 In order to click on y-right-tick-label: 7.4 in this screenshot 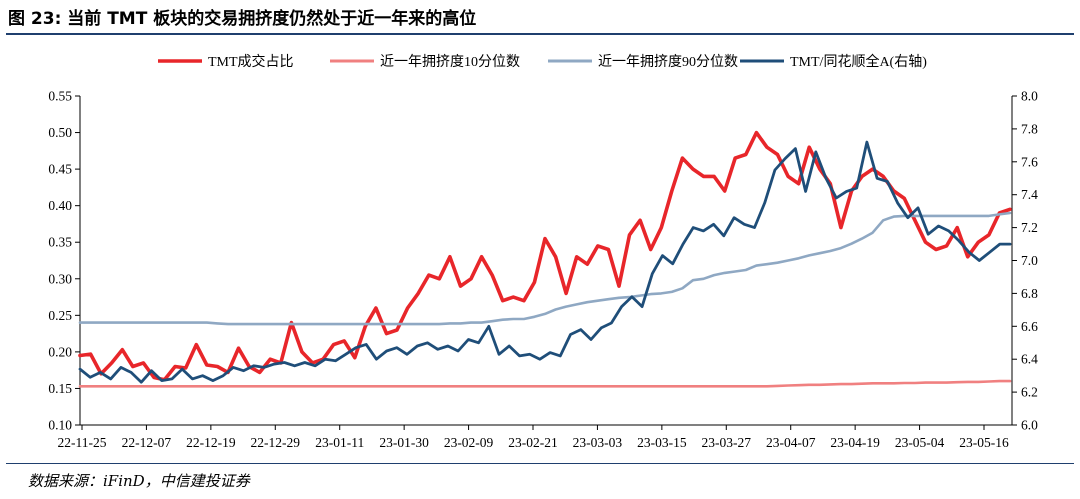, I will do `click(1029, 194)`.